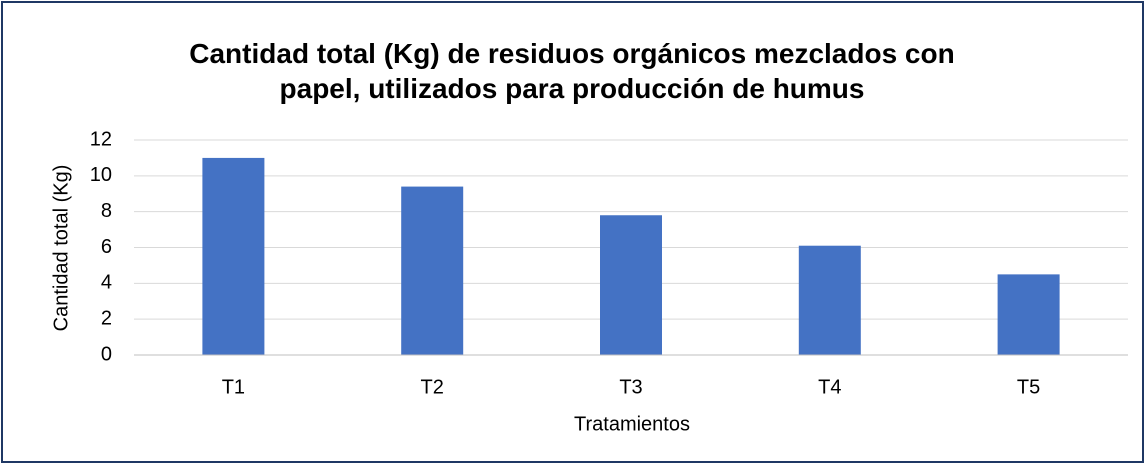  I want to click on y-tick-label: 6, so click(106, 247).